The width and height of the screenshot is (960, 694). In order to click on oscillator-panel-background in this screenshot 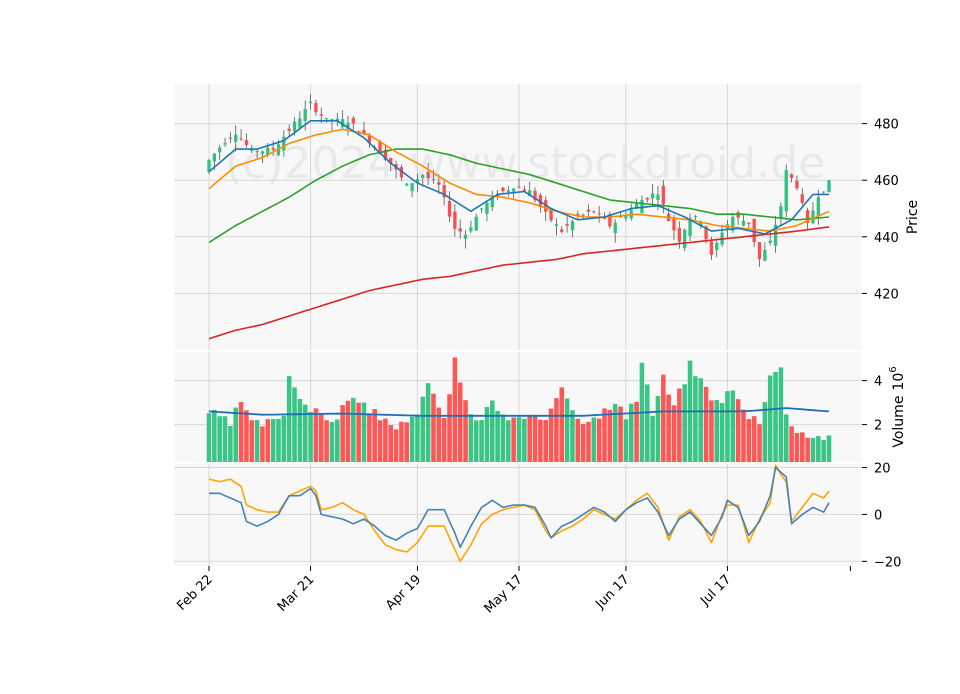, I will do `click(518, 515)`.